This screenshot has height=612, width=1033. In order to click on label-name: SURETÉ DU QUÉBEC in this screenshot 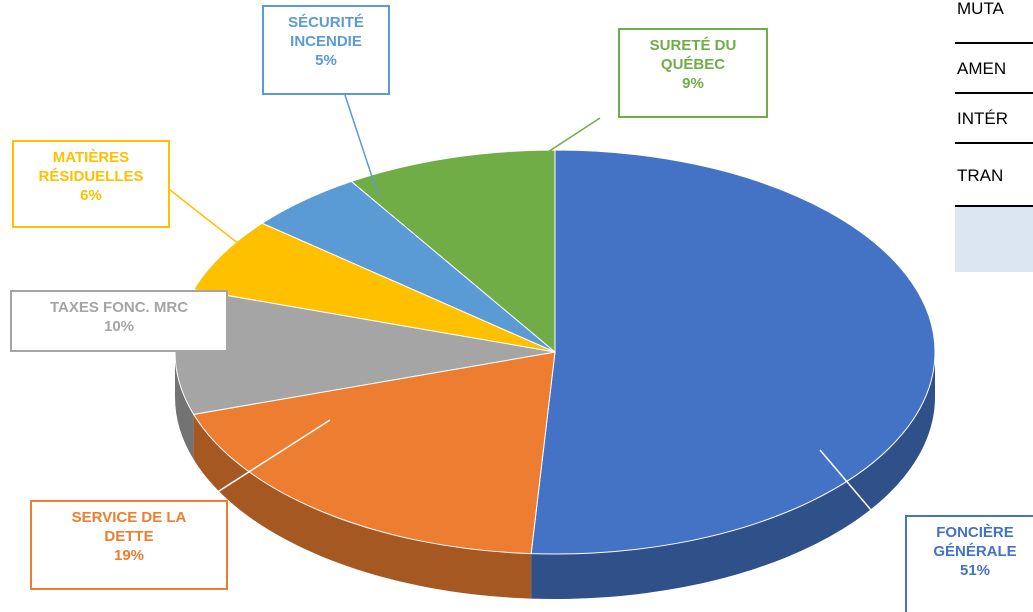, I will do `click(693, 55)`.